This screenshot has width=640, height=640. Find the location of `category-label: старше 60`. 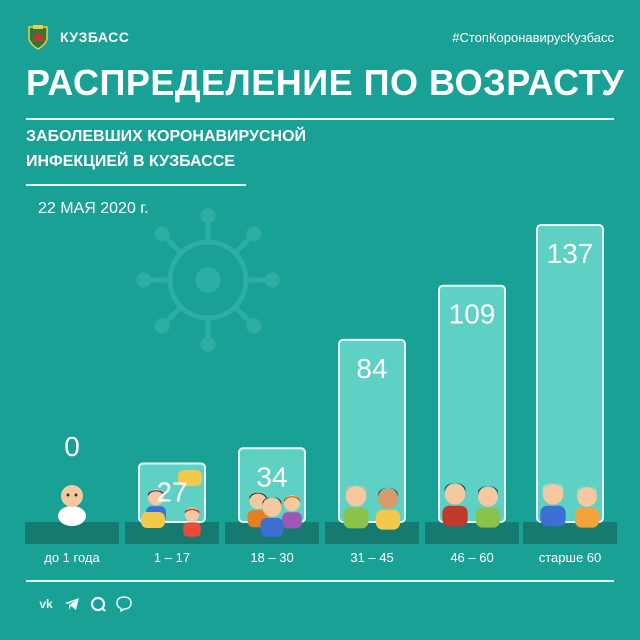

category-label: старше 60 is located at coordinates (570, 557).